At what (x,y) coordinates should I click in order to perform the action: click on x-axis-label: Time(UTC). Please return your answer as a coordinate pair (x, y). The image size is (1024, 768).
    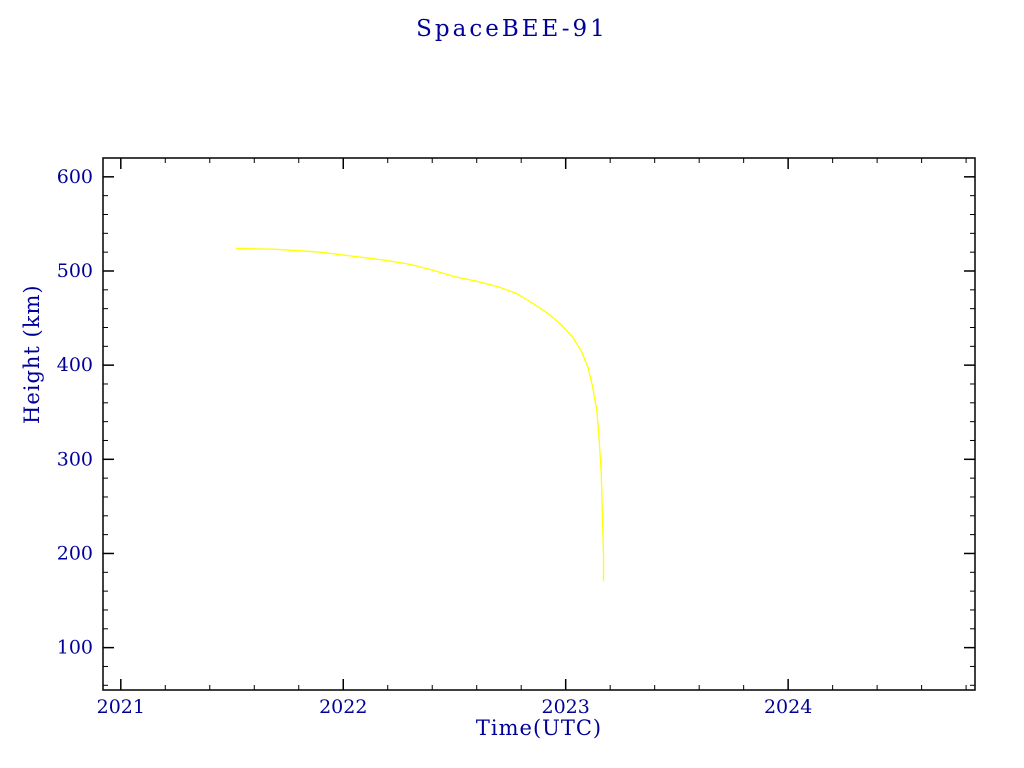
    Looking at the image, I should click on (539, 728).